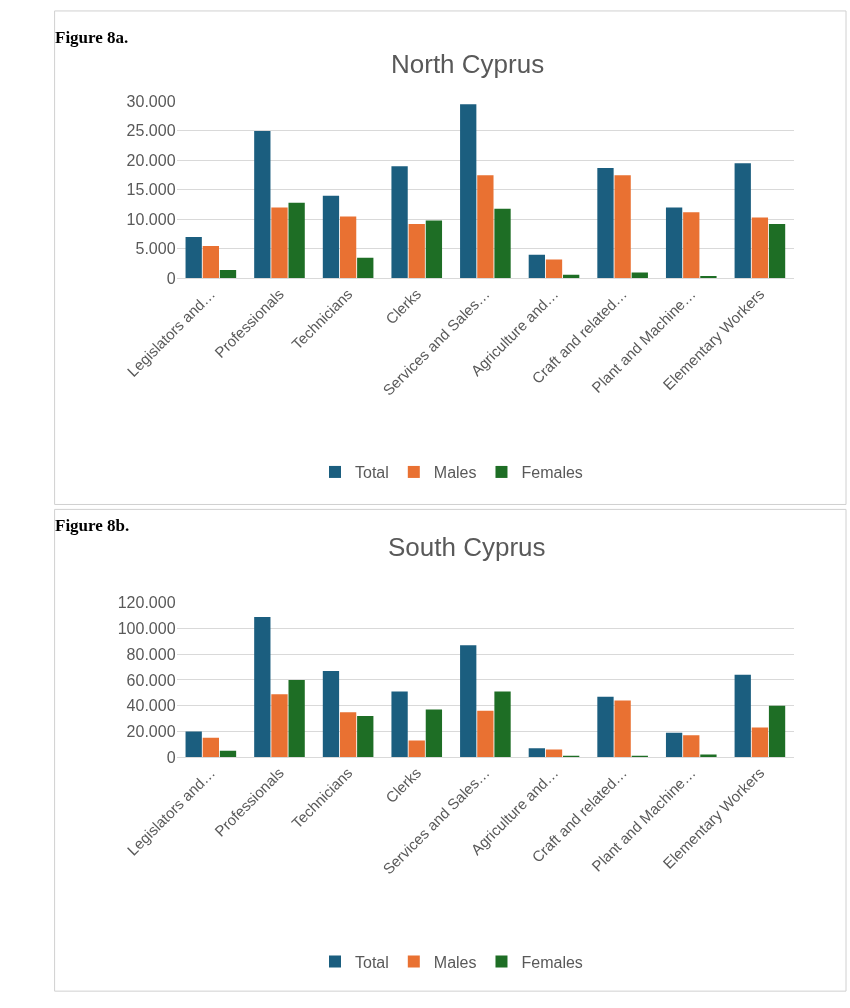 The width and height of the screenshot is (850, 1008). Describe the element at coordinates (151, 190) in the screenshot. I see `y-tick-label: 15.000` at that location.